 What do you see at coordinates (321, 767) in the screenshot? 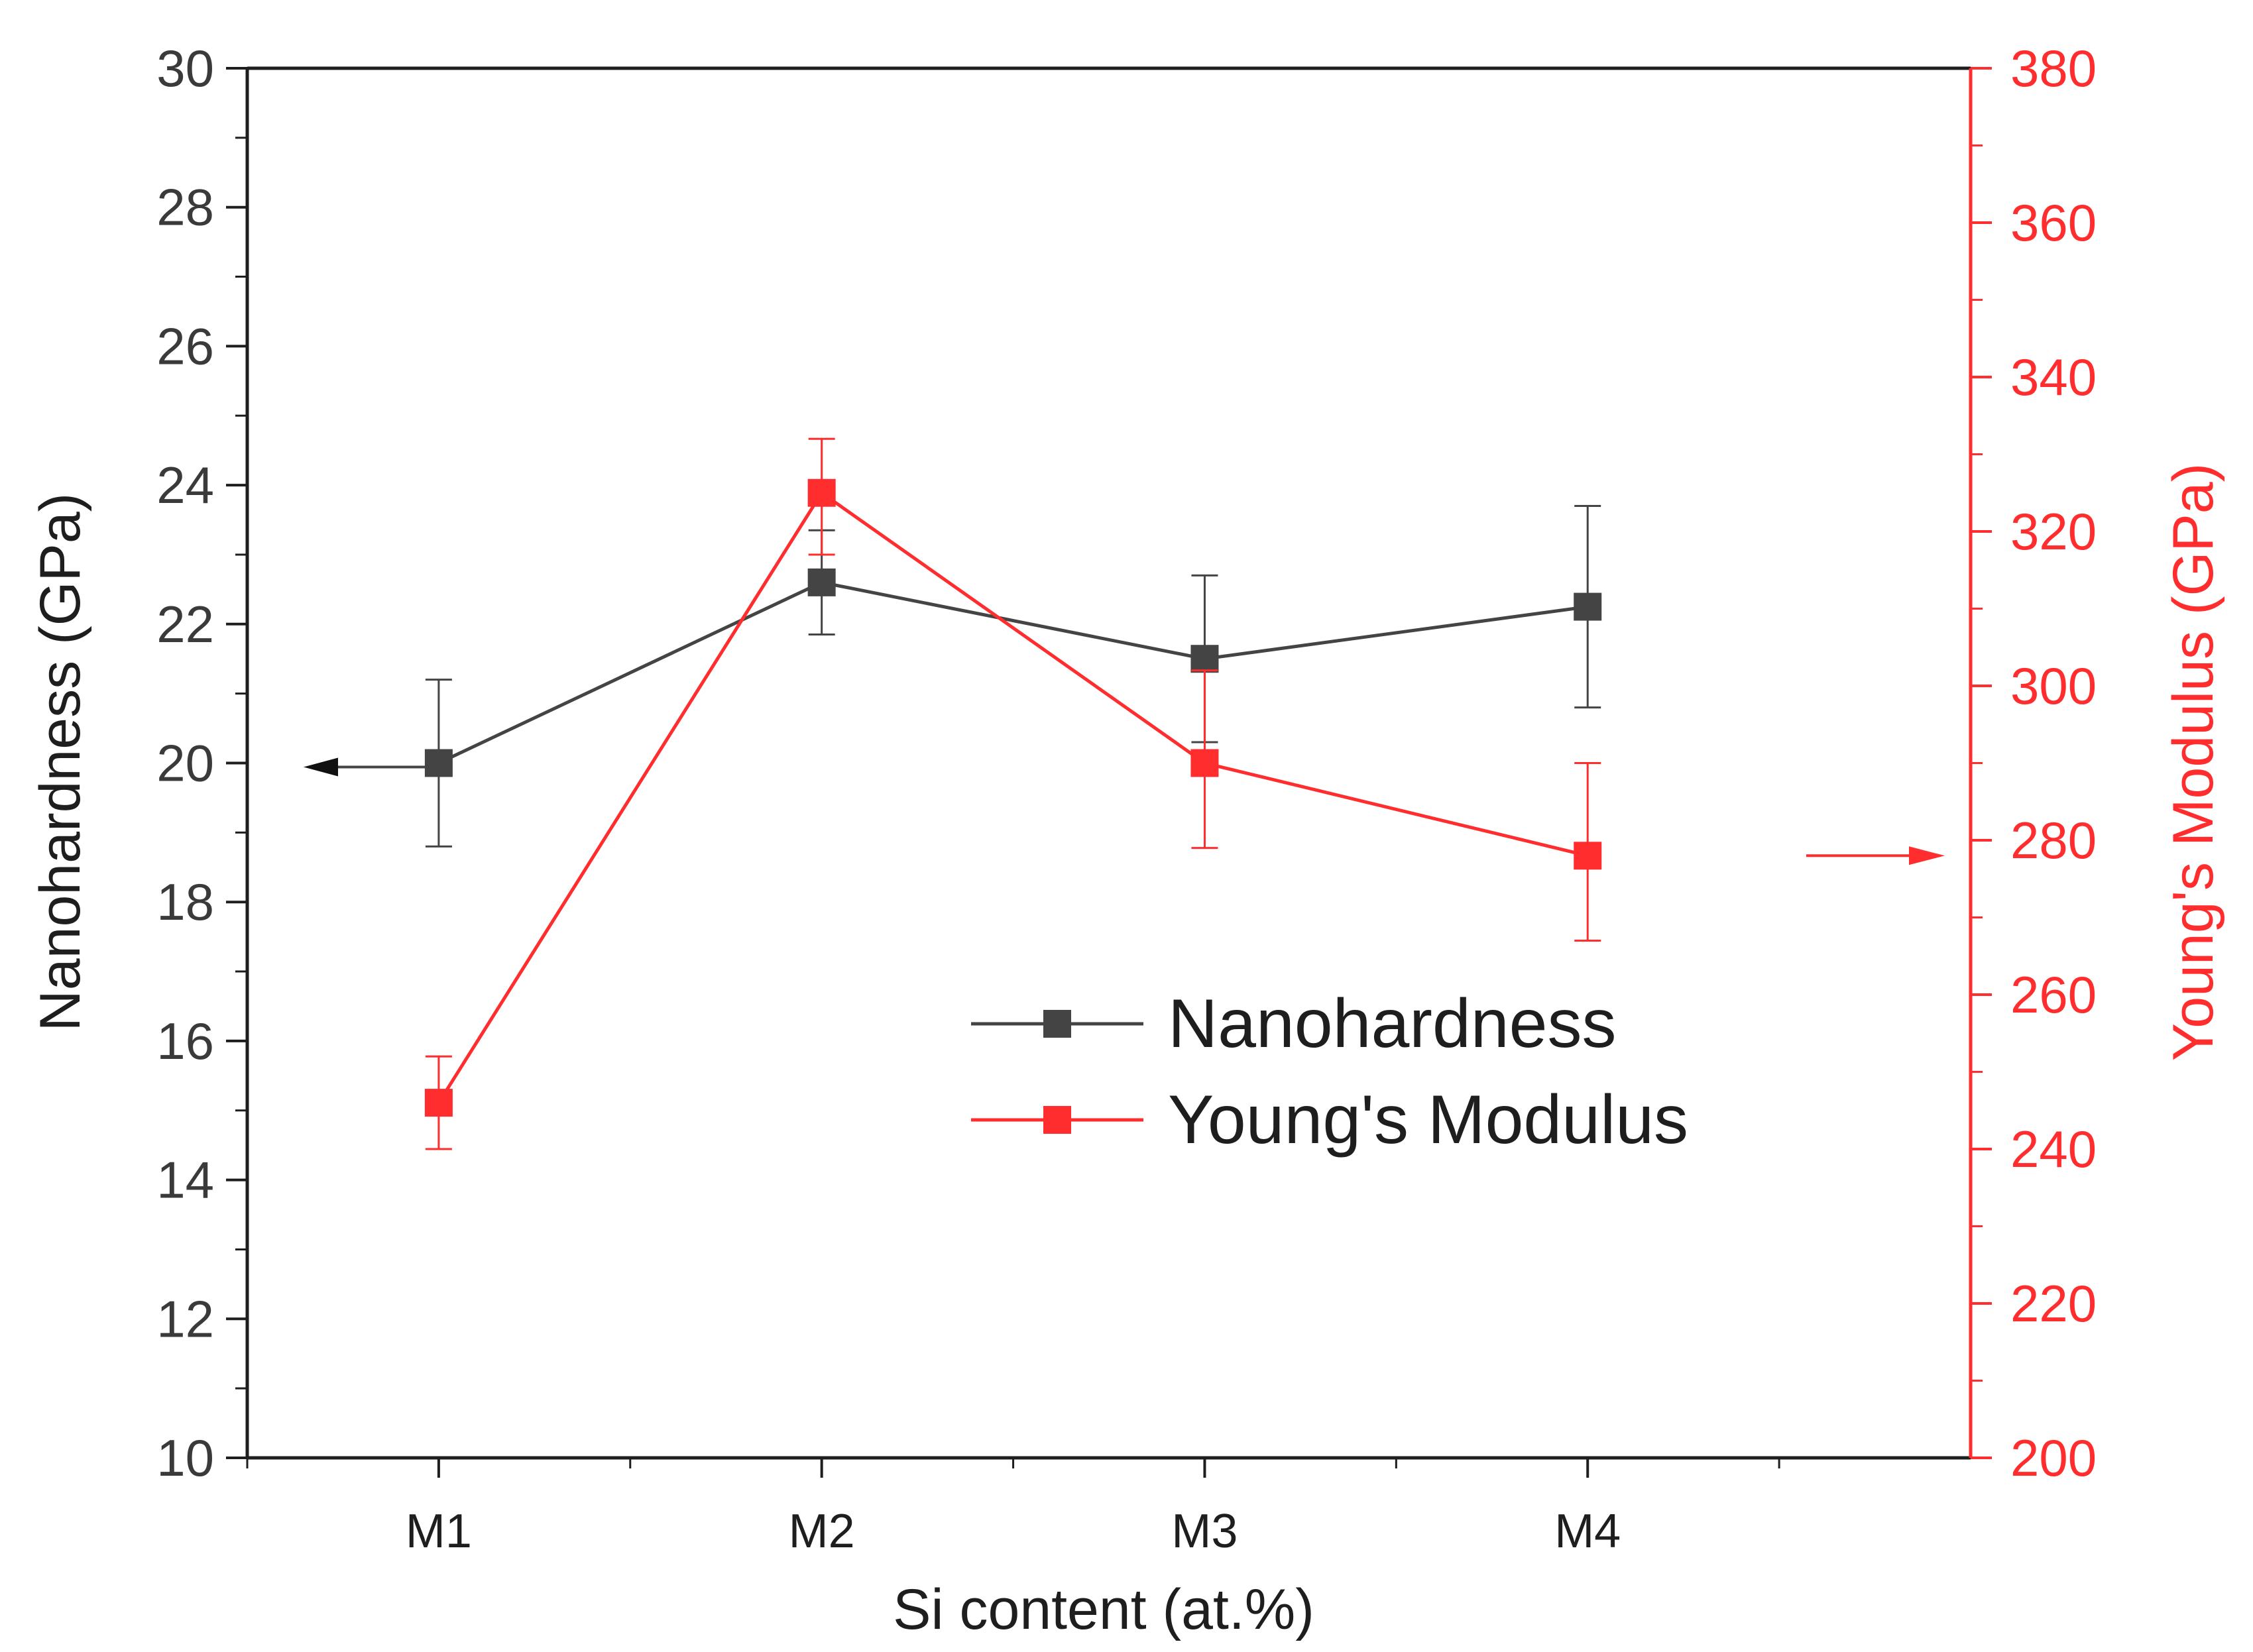
I see `left-axis-arrow-head` at bounding box center [321, 767].